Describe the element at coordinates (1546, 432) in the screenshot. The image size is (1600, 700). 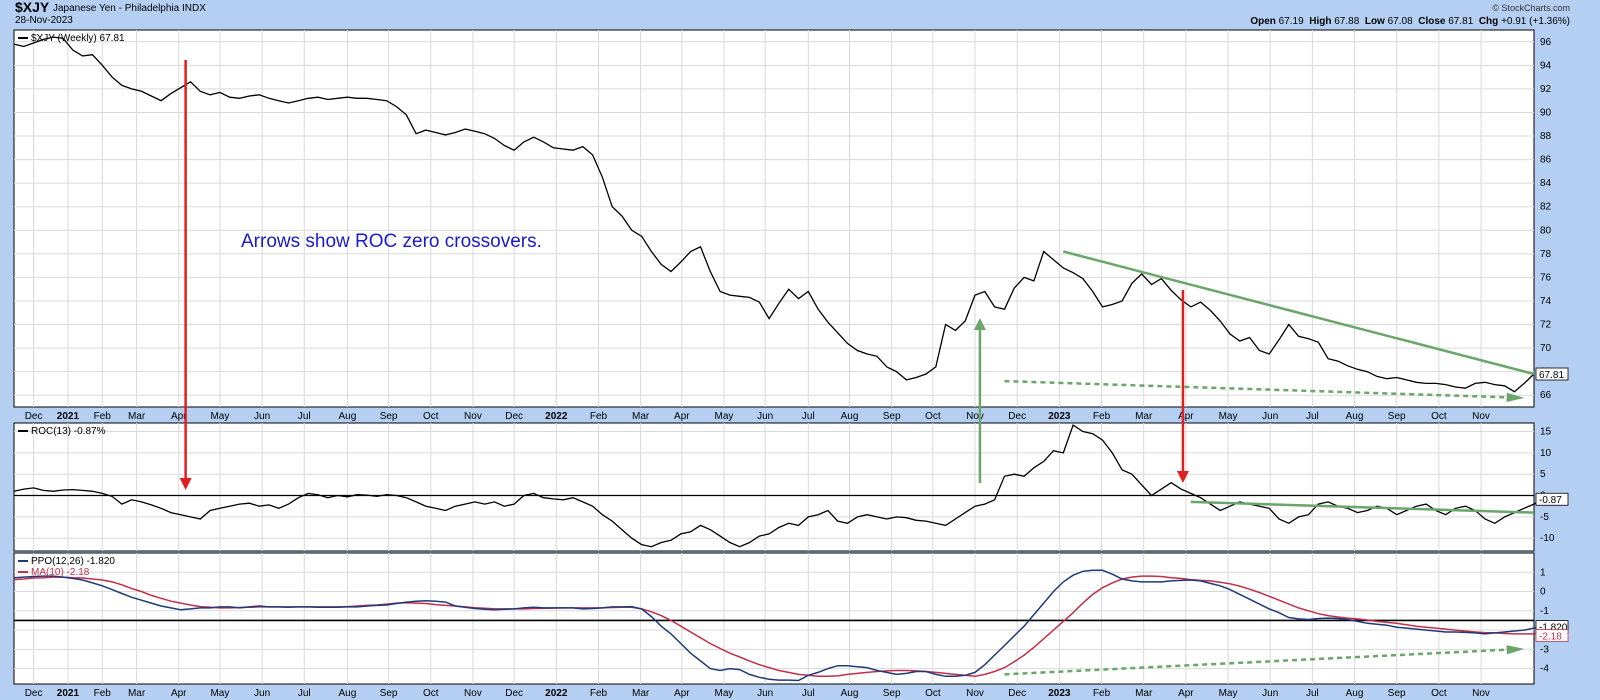
I see `y-tick-label: 15` at that location.